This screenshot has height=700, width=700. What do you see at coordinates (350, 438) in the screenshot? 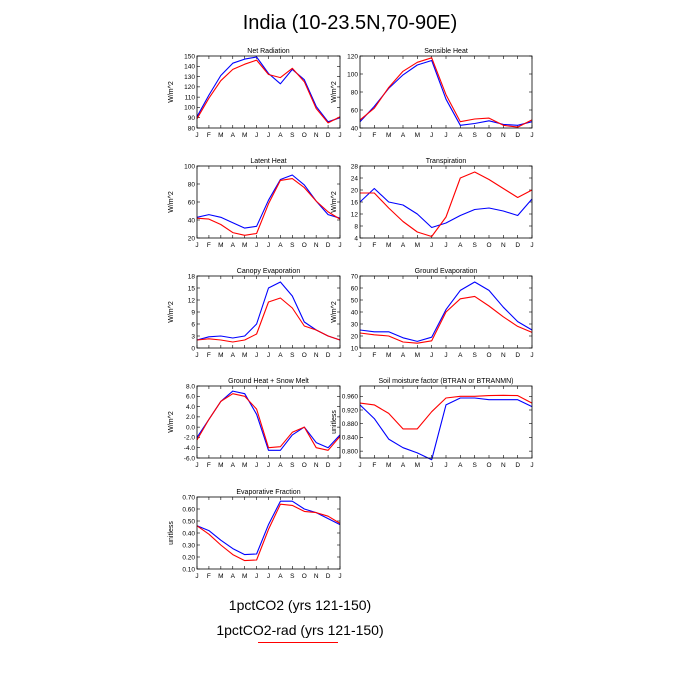
I see `y-tick-label: 0.840` at bounding box center [350, 438].